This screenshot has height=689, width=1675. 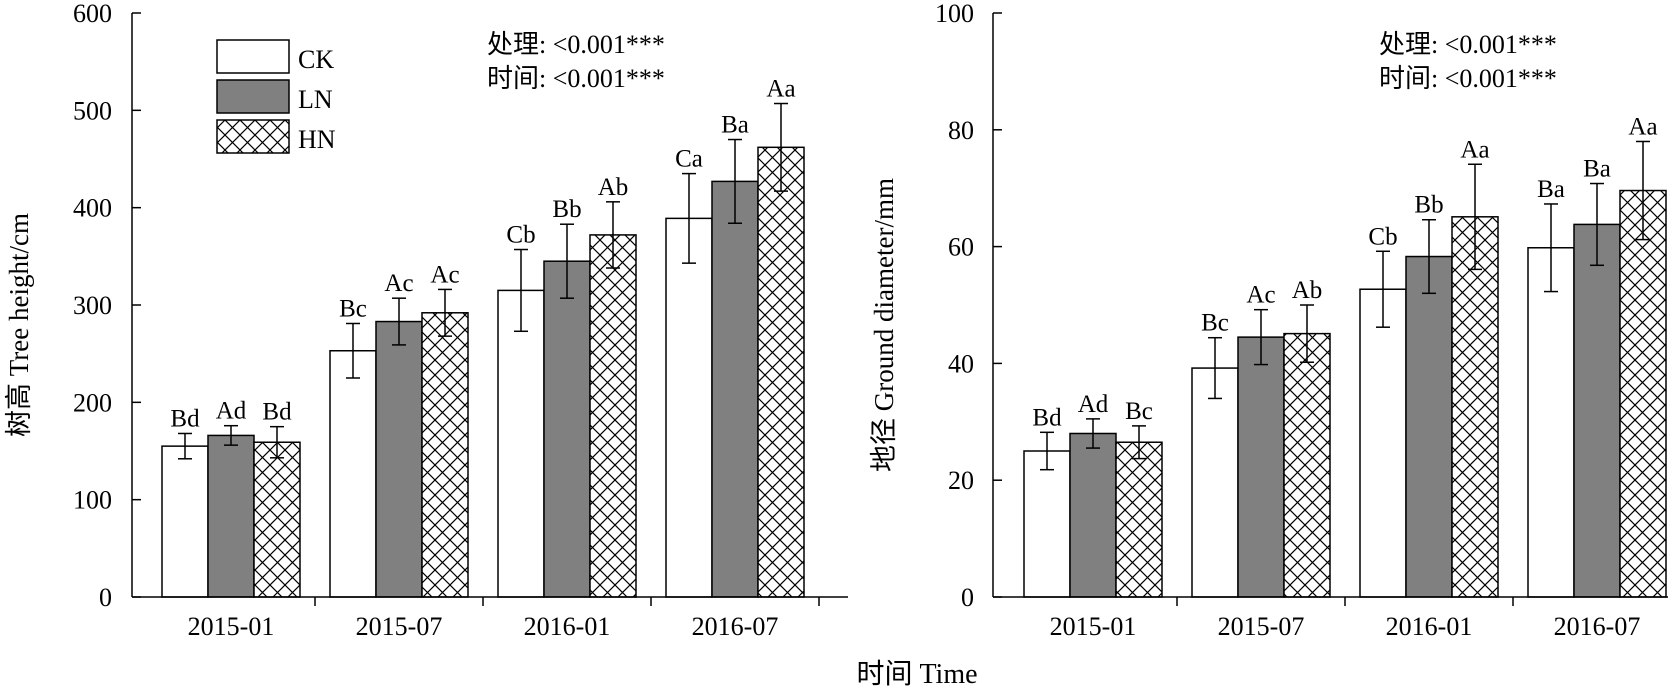 I want to click on diameter-sig-letter-ck-2015-07: Bc, so click(x=1215, y=323).